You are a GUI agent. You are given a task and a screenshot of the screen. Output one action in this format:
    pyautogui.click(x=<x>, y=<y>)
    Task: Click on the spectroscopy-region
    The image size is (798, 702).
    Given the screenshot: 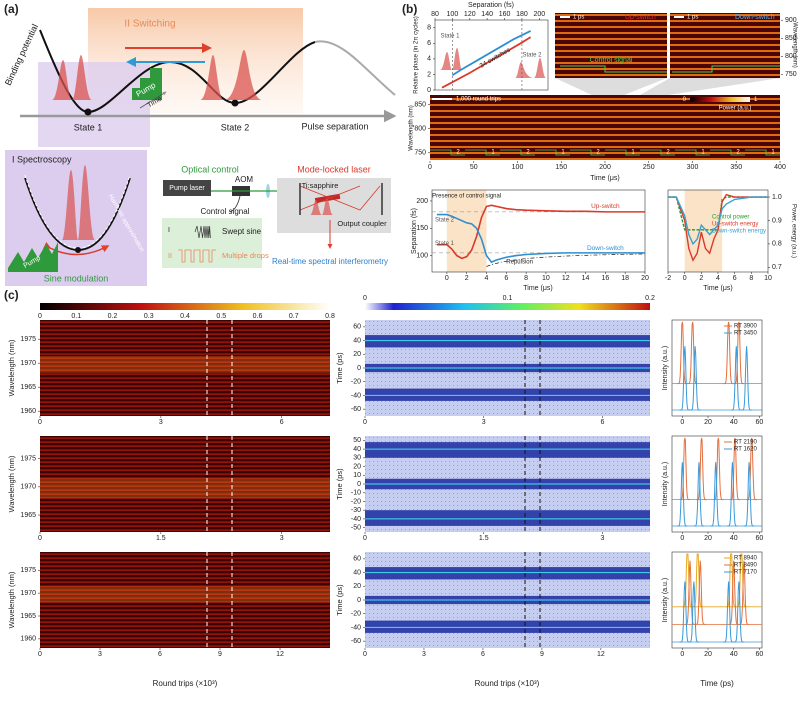 What is the action you would take?
    pyautogui.click(x=94, y=104)
    